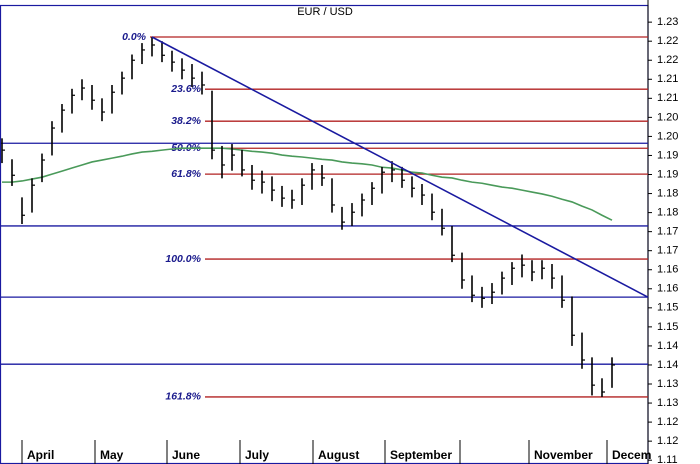  Describe the element at coordinates (563, 455) in the screenshot. I see `month-label: November` at that location.